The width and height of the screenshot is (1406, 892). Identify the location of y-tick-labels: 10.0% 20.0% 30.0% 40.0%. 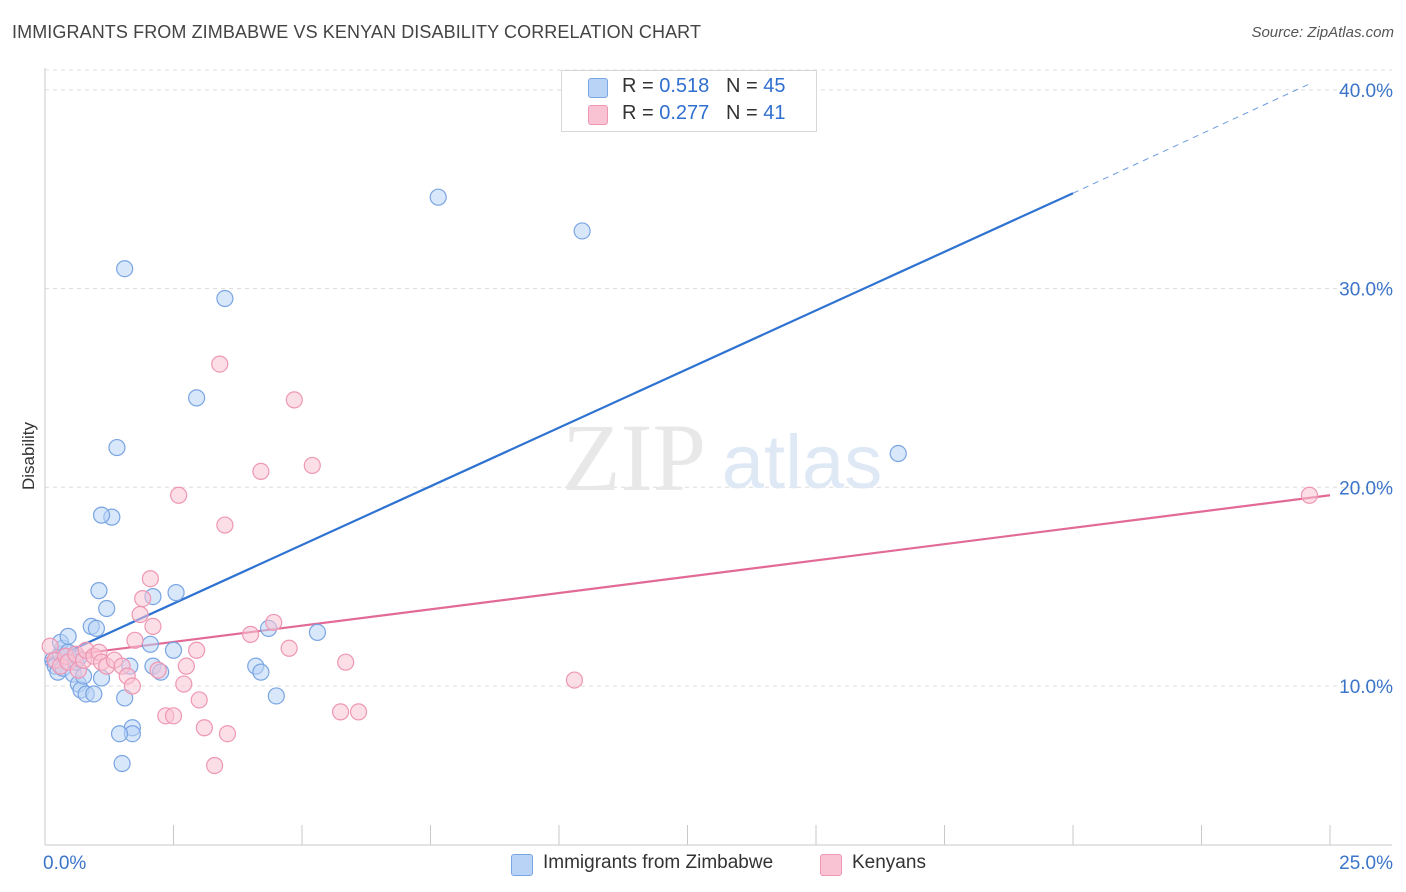
(1366, 389).